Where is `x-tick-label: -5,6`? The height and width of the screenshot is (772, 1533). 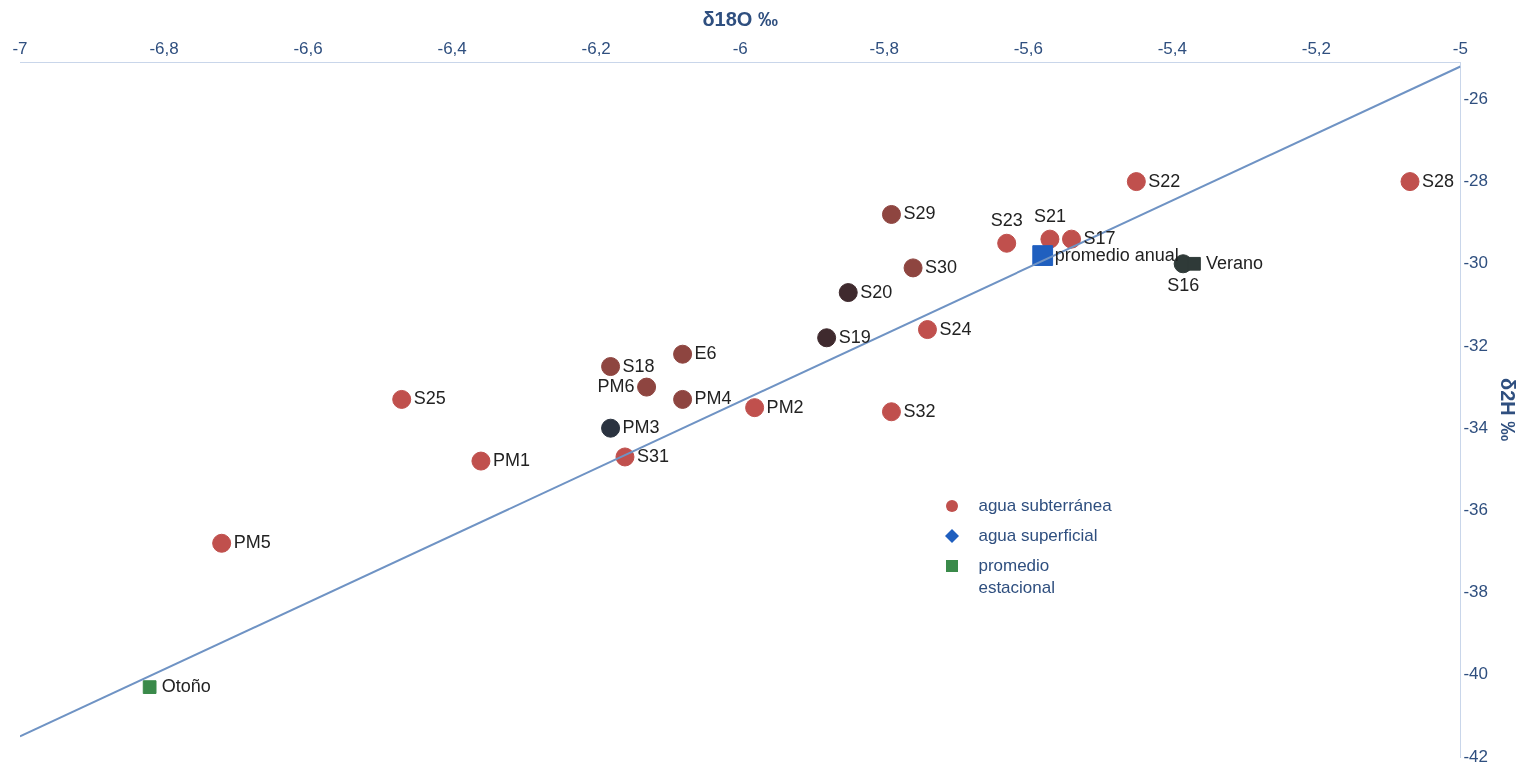 x-tick-label: -5,6 is located at coordinates (1028, 48).